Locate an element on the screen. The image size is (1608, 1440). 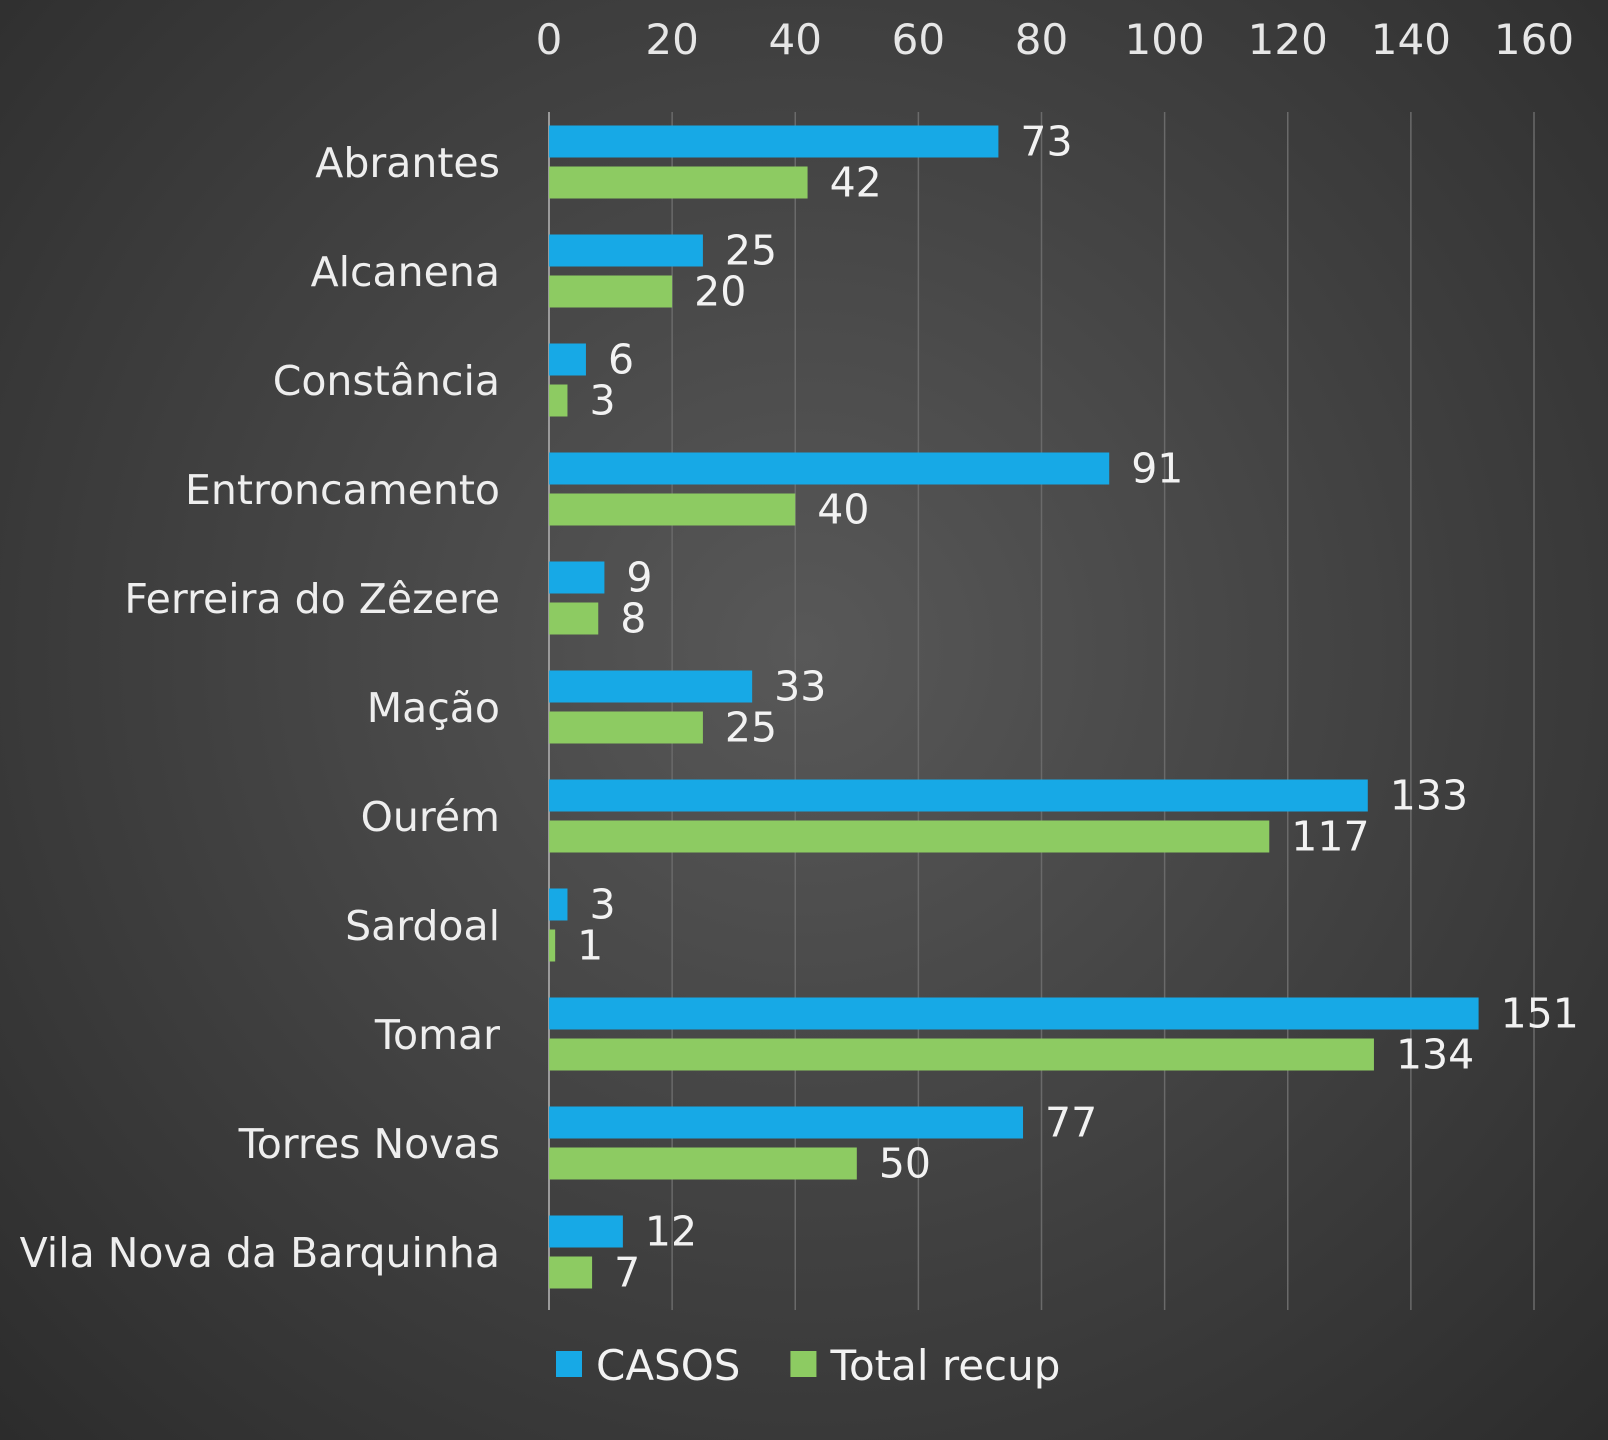
data-label: 77 is located at coordinates (1071, 1123).